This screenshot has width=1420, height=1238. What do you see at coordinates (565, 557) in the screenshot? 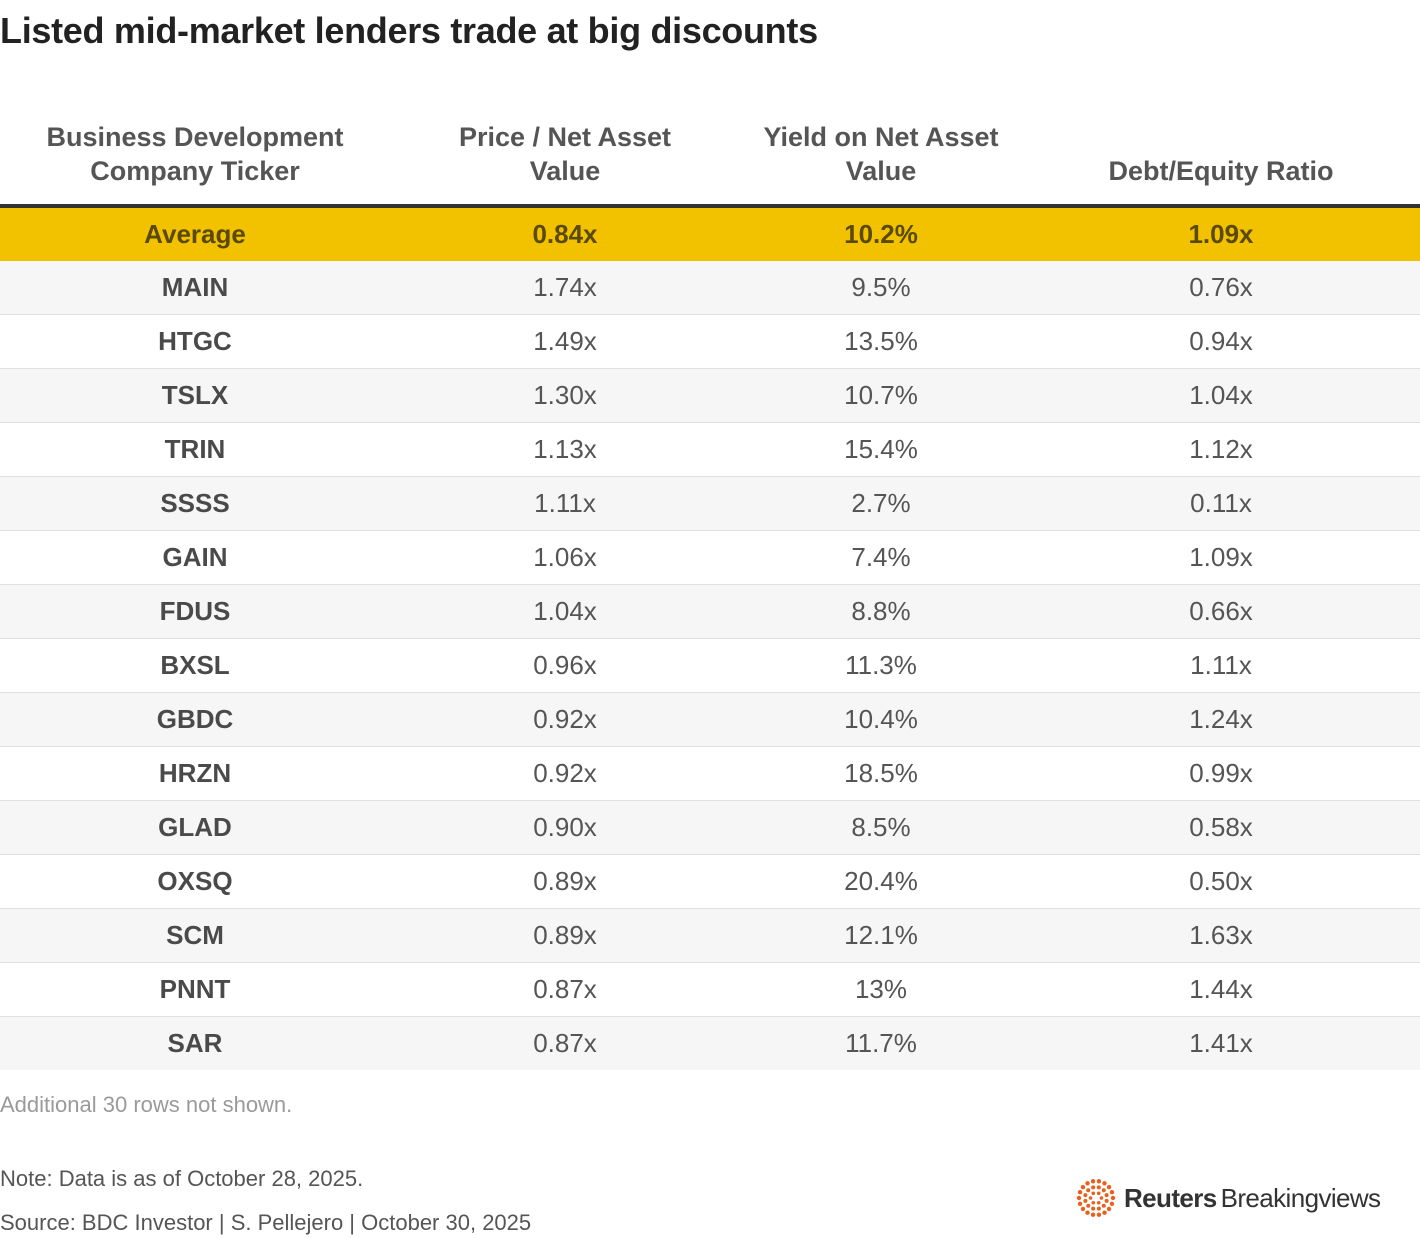
I see `price-nav-cell: 1.06x` at bounding box center [565, 557].